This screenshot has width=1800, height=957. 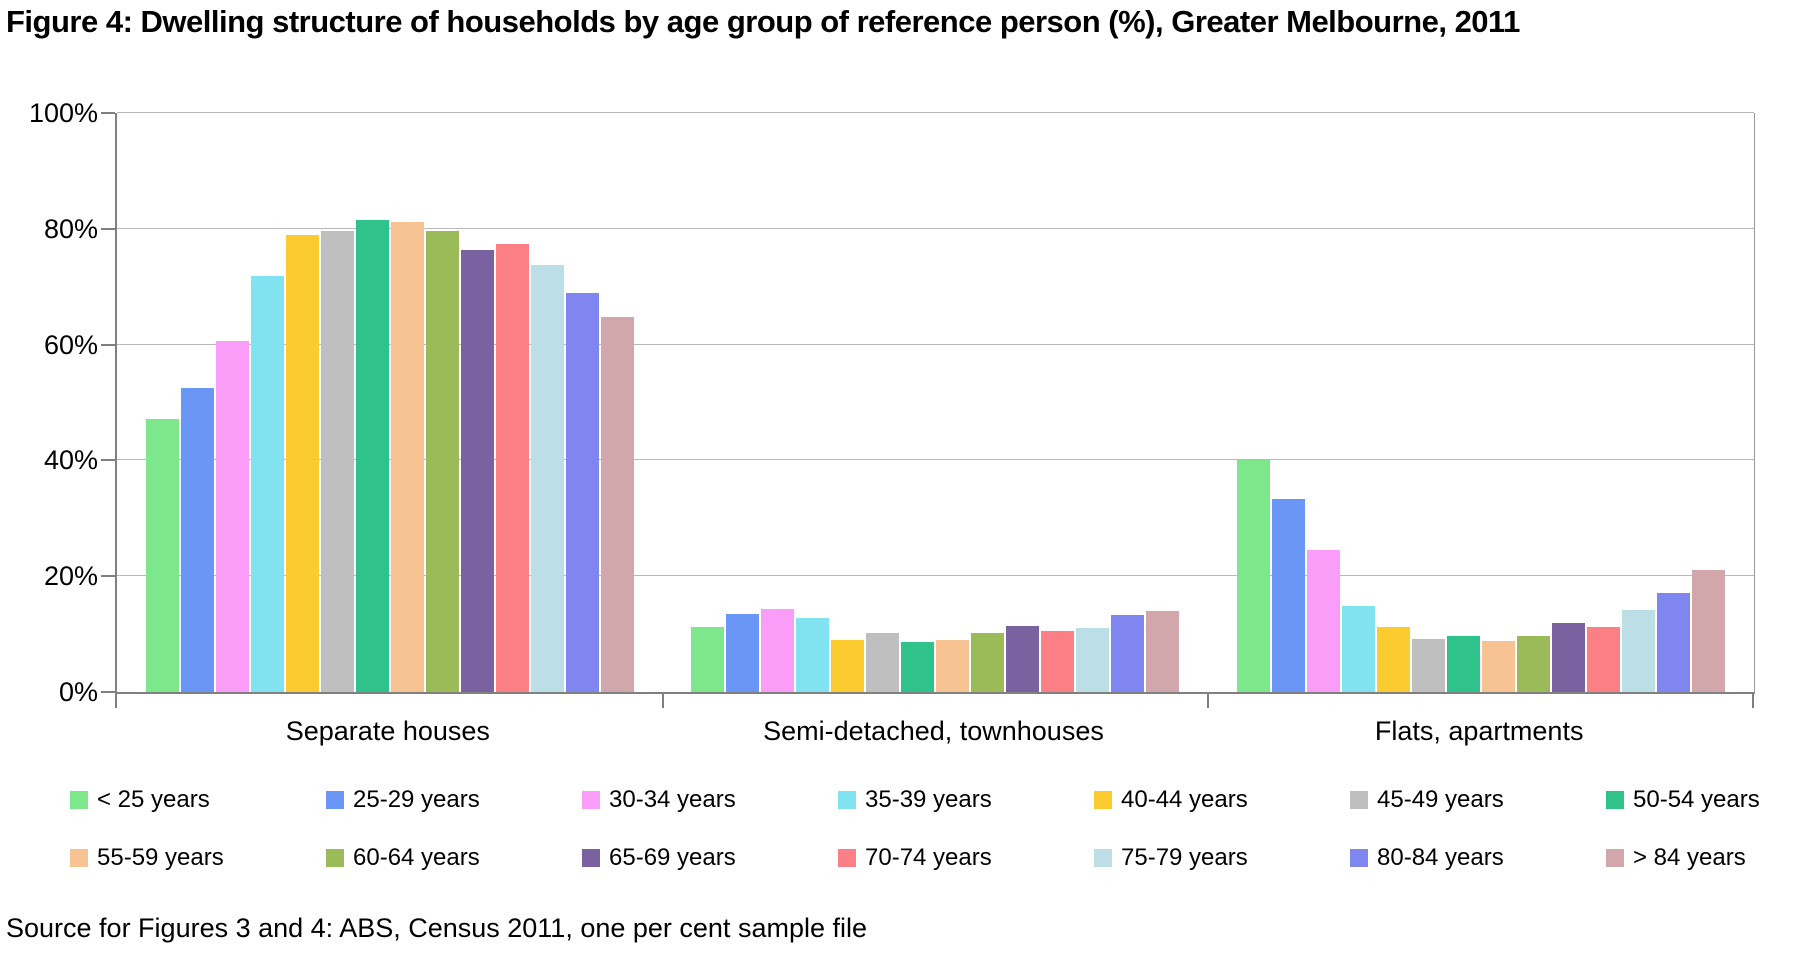 I want to click on legend-label-3: 35-39 years, so click(x=928, y=799).